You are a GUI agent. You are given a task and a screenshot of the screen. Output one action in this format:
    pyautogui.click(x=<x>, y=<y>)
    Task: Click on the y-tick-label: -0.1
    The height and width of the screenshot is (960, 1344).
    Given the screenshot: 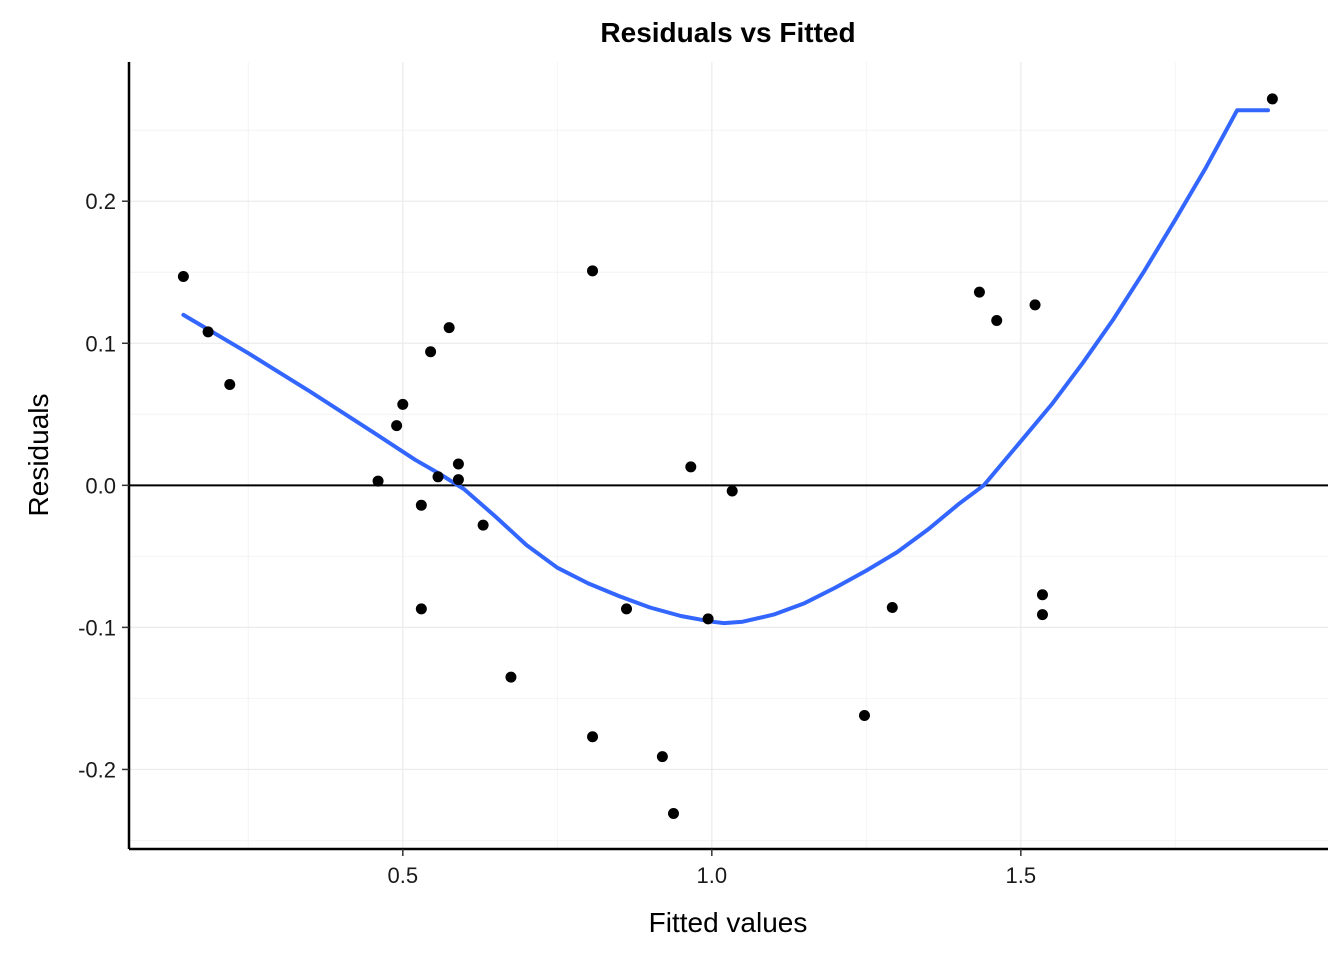 What is the action you would take?
    pyautogui.click(x=97, y=627)
    